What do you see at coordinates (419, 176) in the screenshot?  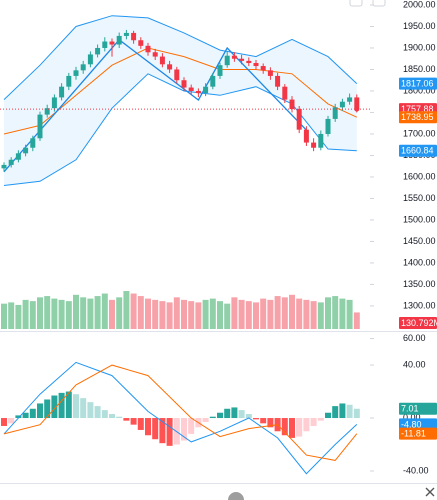 I see `y-tick-label: 1600.00` at bounding box center [419, 176].